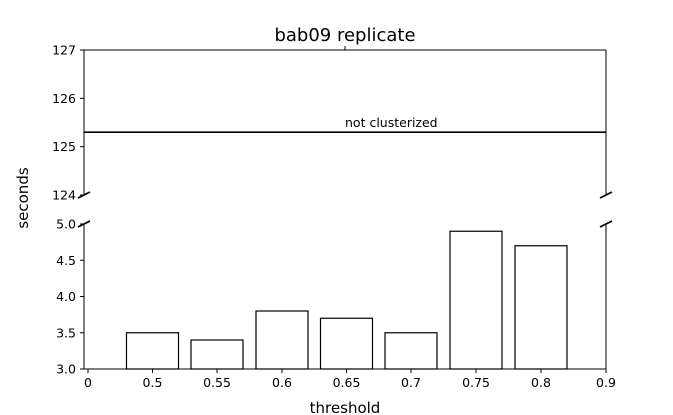 Image resolution: width=673 pixels, height=415 pixels. I want to click on x-tick-label: 0.8, so click(541, 382).